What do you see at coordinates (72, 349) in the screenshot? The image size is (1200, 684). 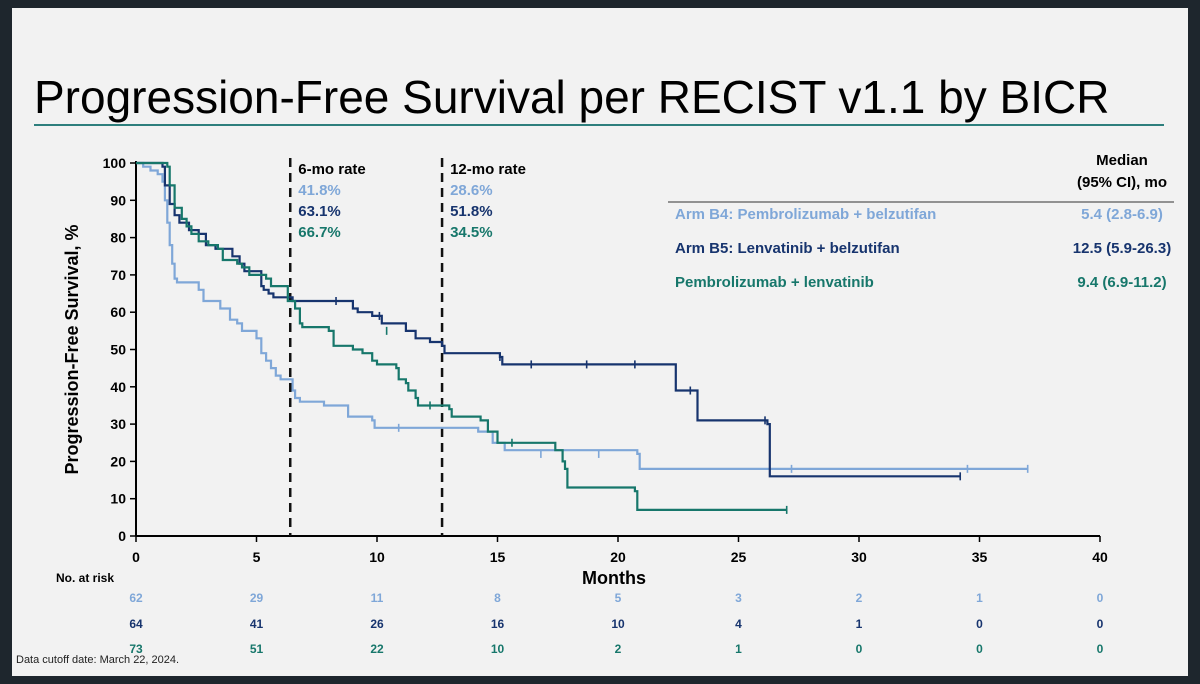 I see `y-axis-title: Progression-Free Survival, %` at bounding box center [72, 349].